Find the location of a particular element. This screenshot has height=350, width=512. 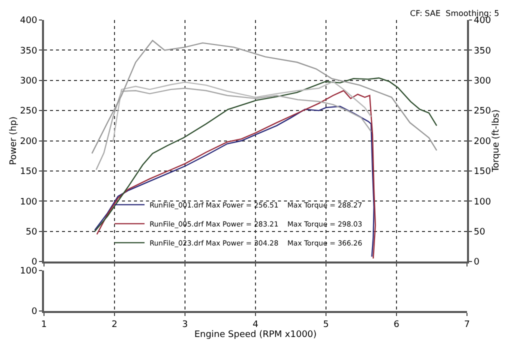

x-tick-label: 4 is located at coordinates (255, 325).